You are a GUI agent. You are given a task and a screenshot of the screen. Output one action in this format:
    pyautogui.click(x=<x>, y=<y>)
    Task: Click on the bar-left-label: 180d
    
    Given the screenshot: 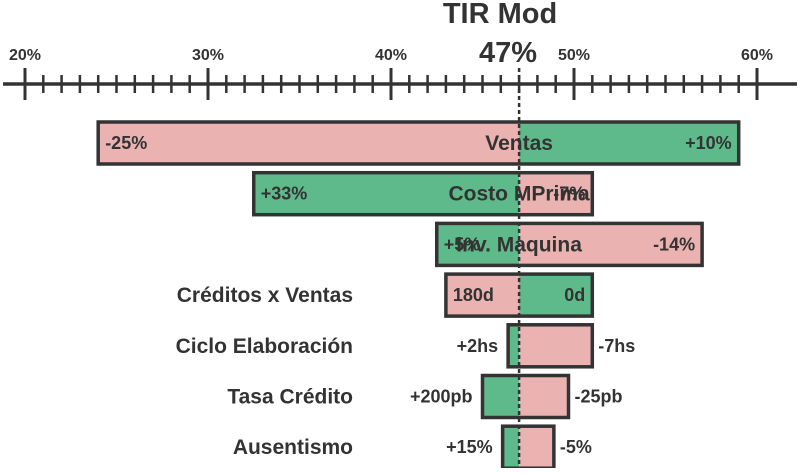 What is the action you would take?
    pyautogui.click(x=473, y=295)
    